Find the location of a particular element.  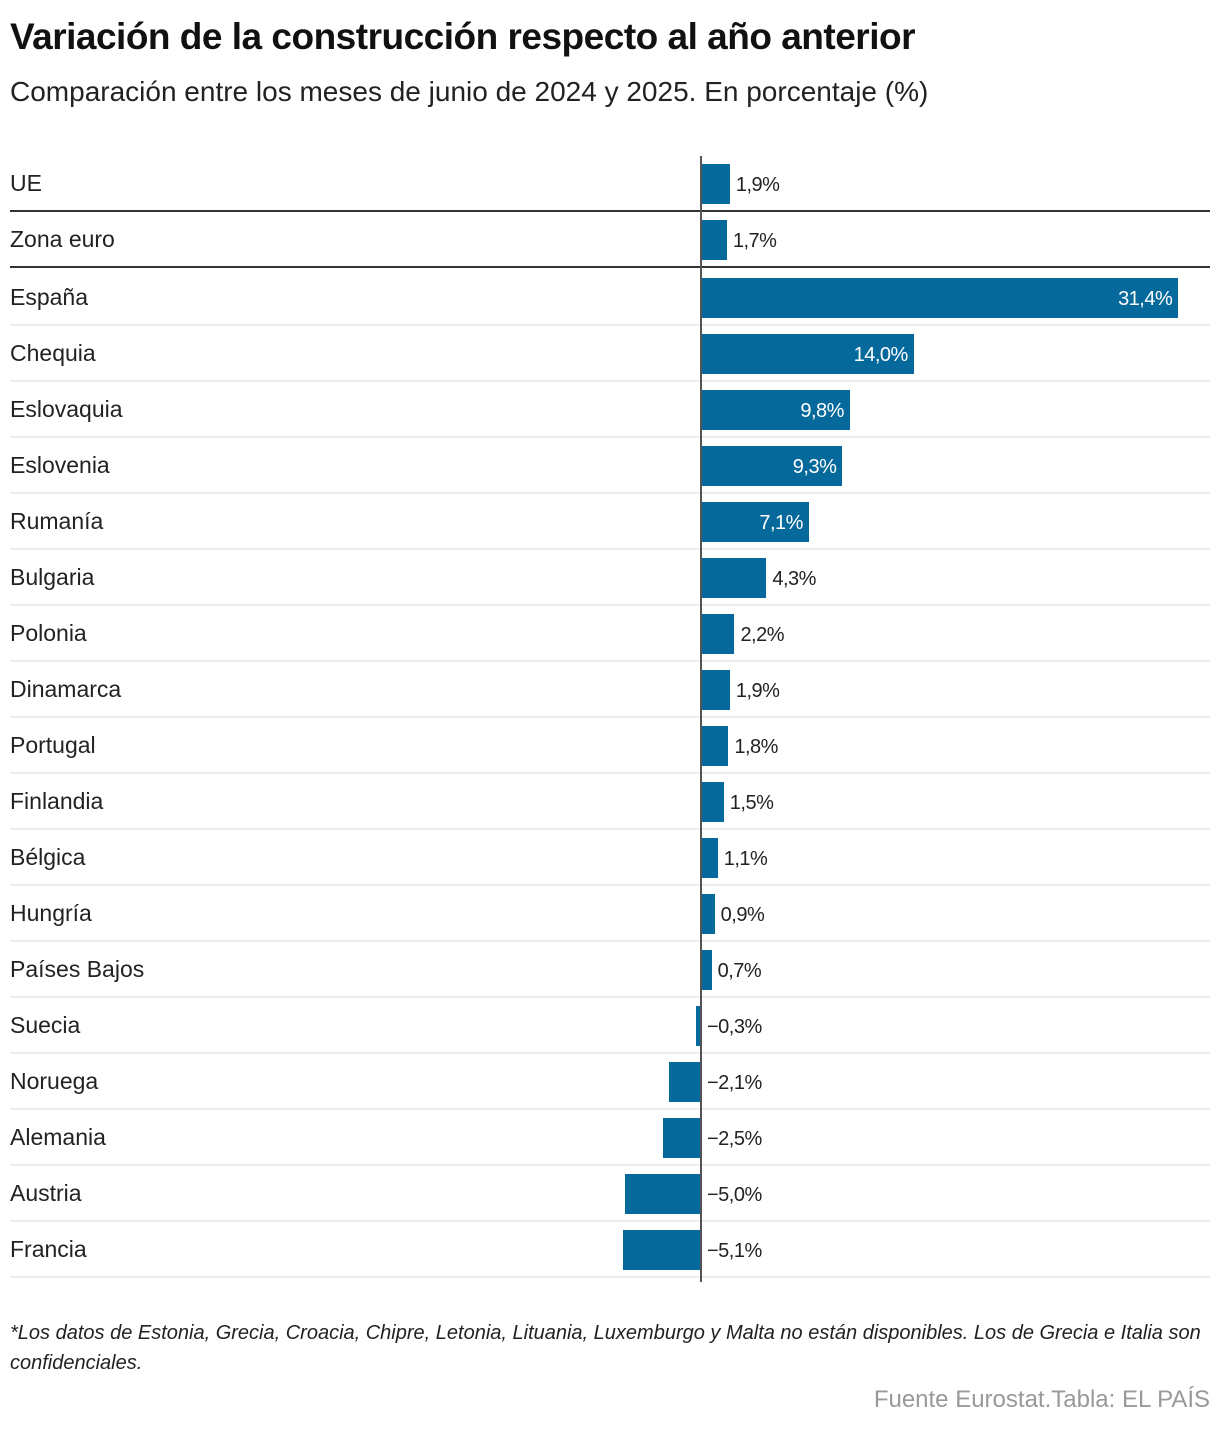

table-row: Suecia −0,3% is located at coordinates (610, 1026).